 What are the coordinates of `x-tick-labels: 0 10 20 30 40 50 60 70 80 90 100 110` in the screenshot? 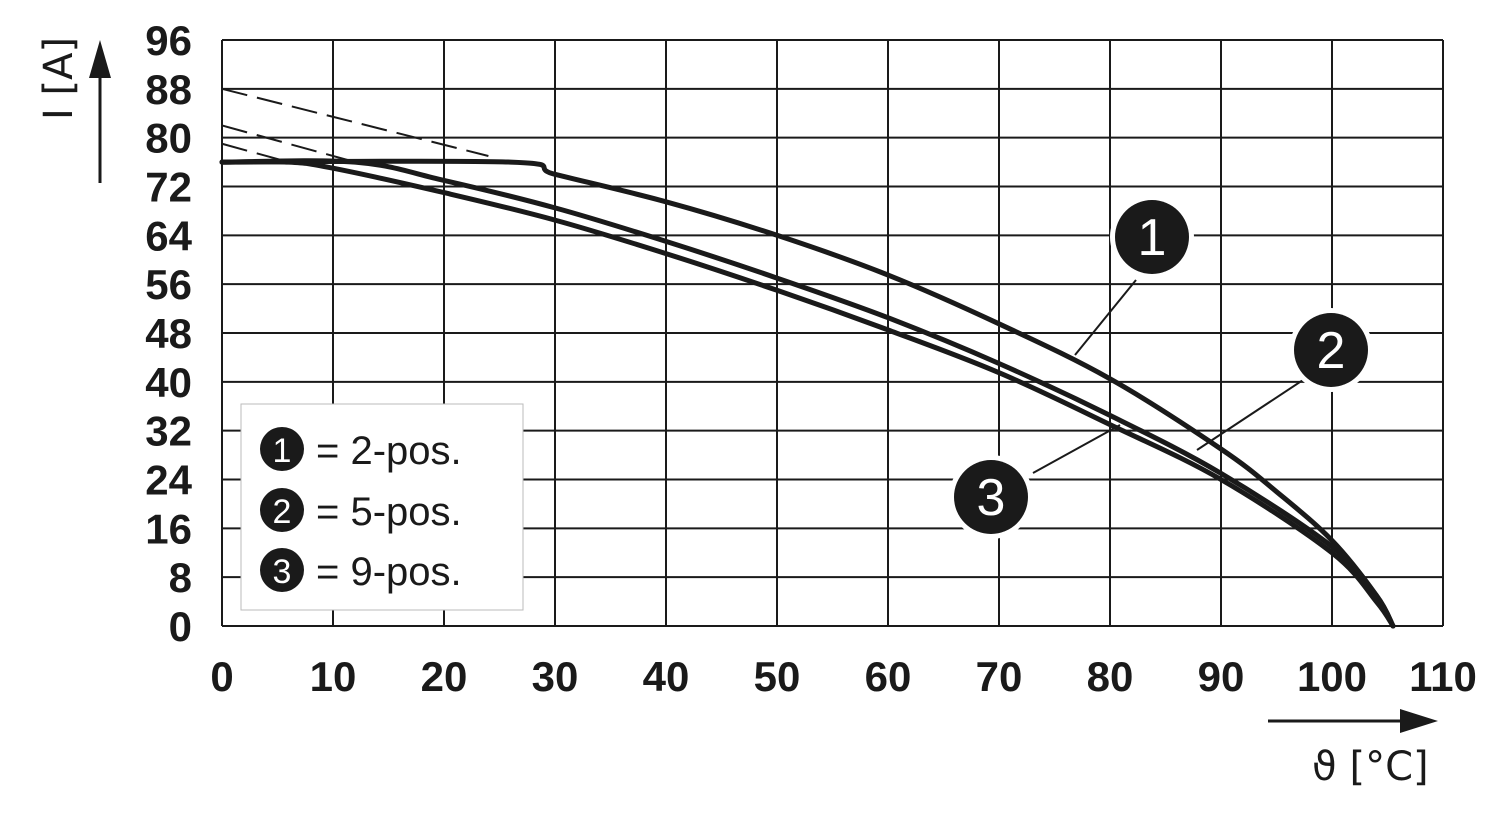 It's located at (843, 676).